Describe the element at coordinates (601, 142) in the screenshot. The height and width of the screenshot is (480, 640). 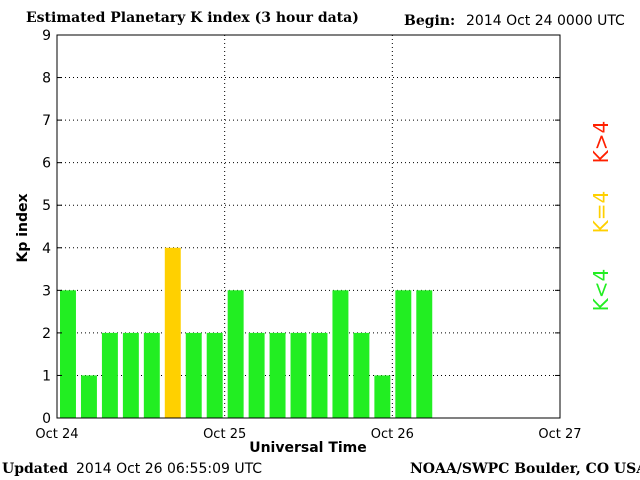
I see `legend-entry: K>4` at that location.